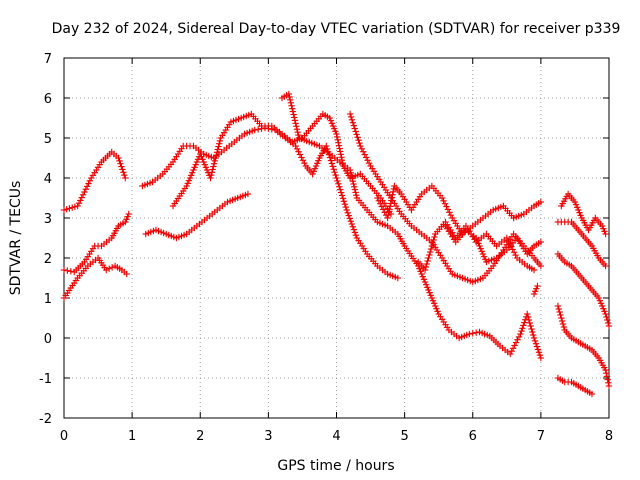  Describe the element at coordinates (404, 436) in the screenshot. I see `x-tick-label: 5` at that location.